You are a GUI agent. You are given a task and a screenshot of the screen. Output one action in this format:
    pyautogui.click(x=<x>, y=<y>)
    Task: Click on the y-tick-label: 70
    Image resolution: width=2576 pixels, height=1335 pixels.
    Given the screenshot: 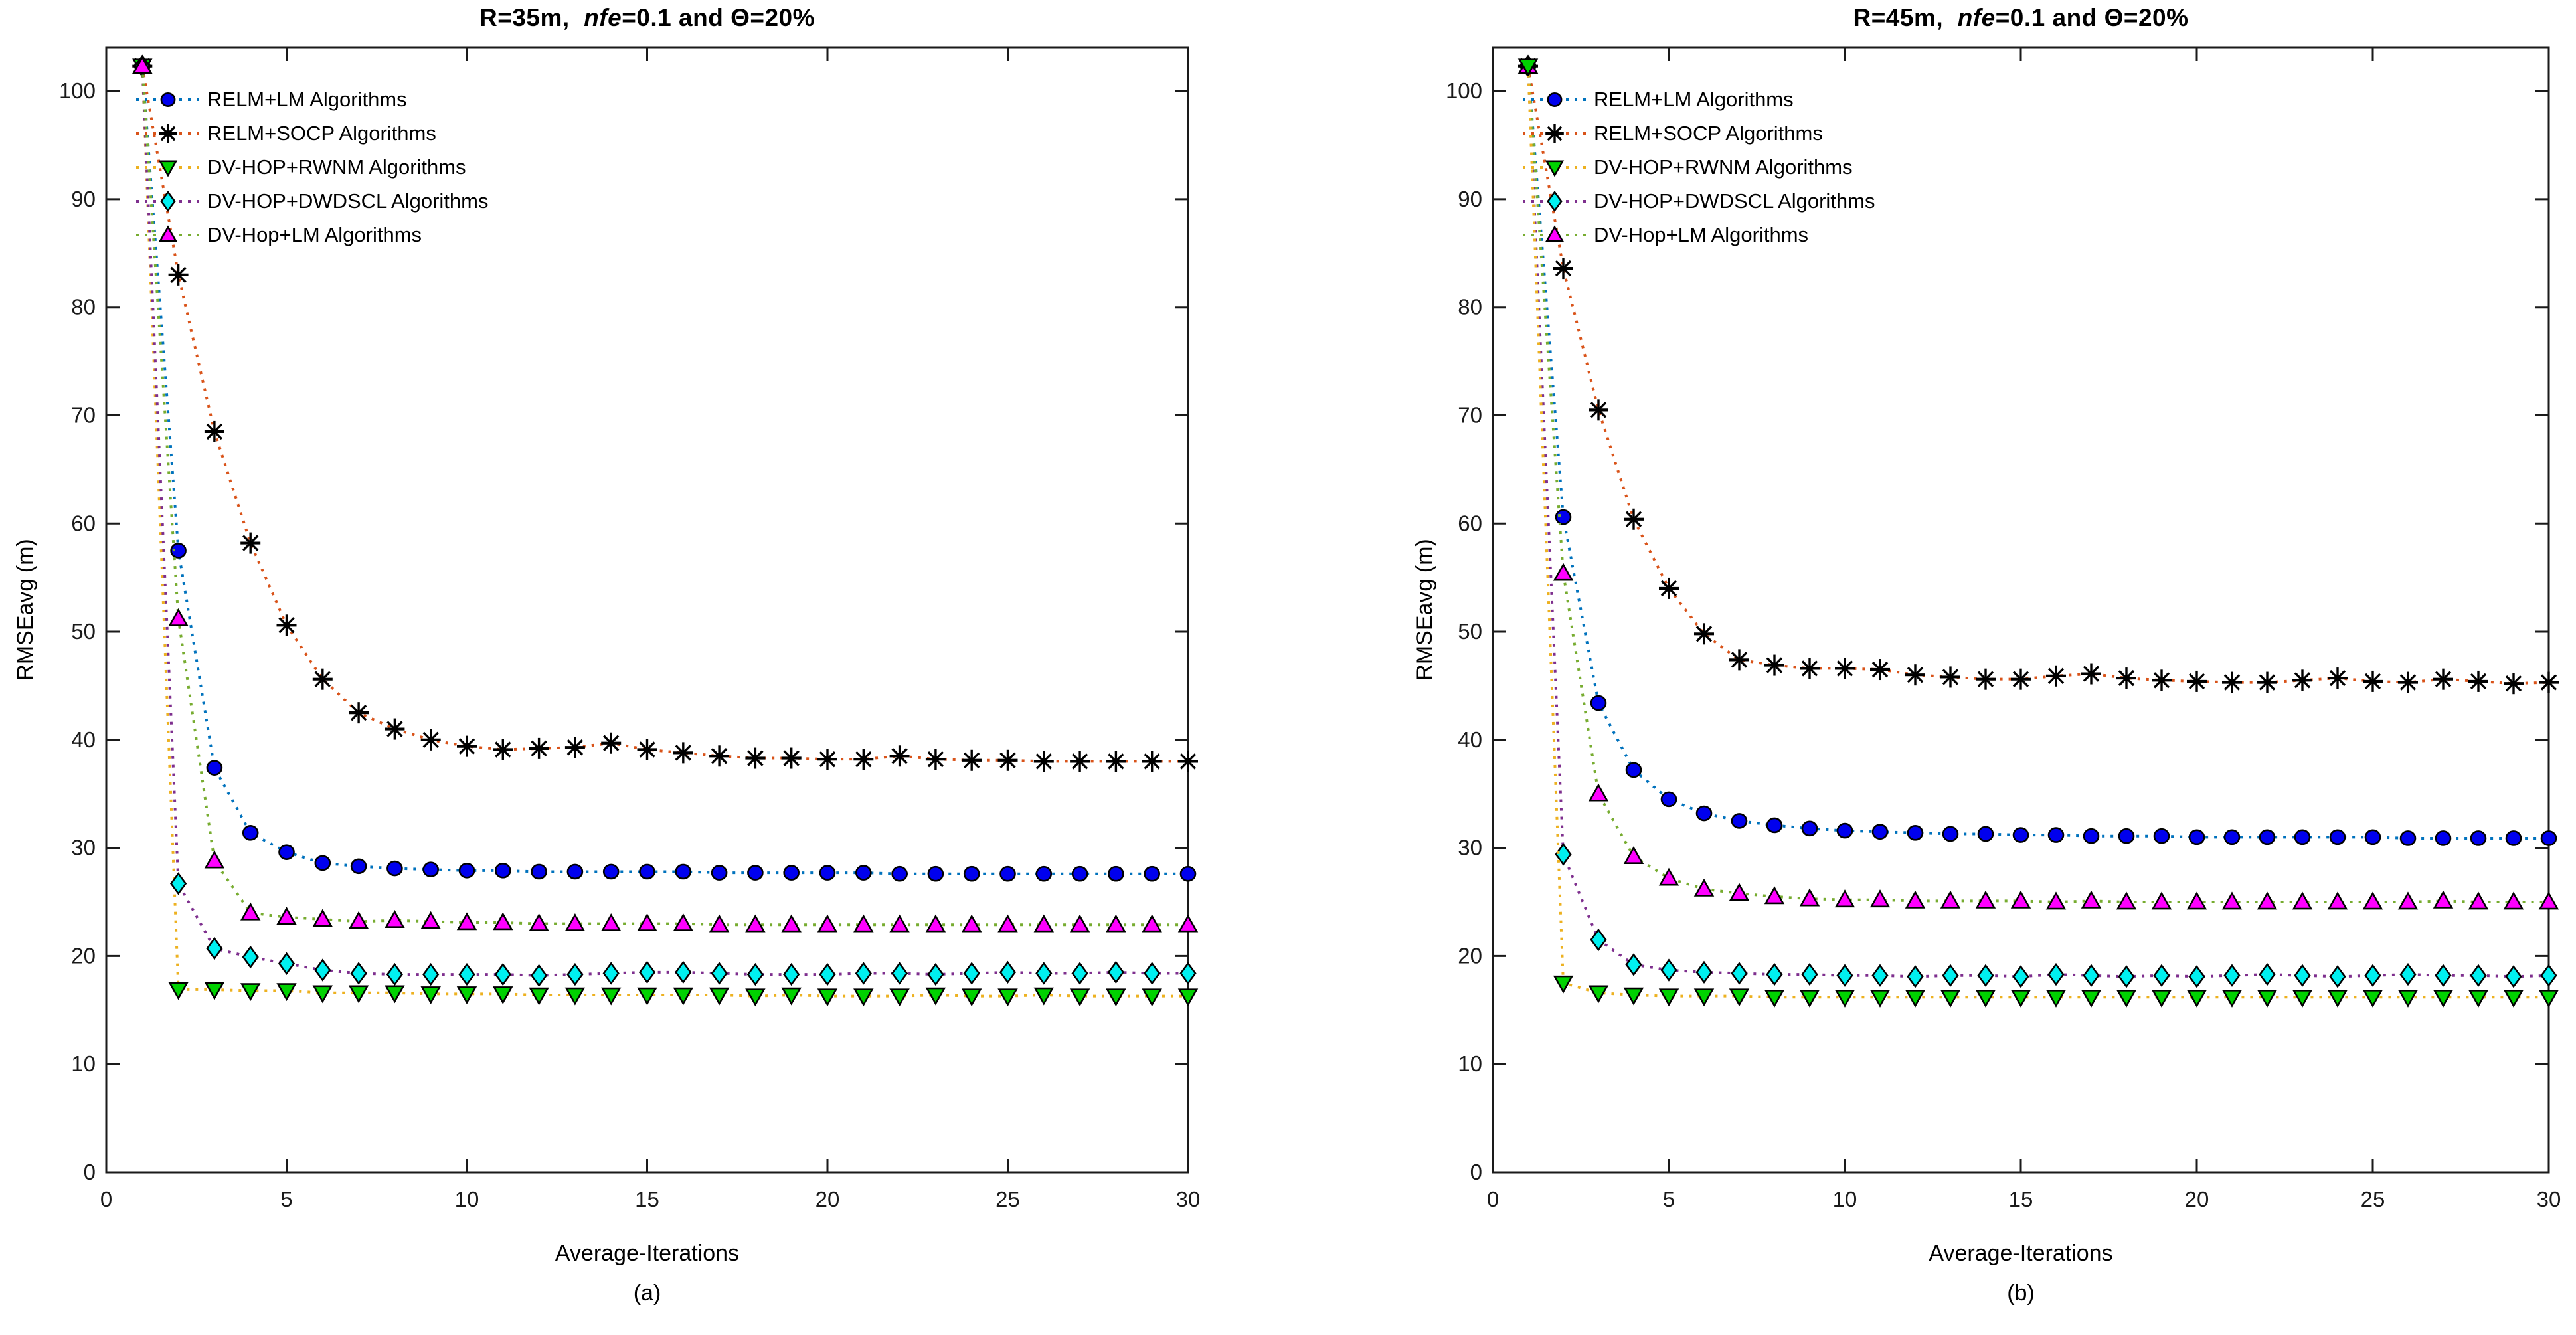 What is the action you would take?
    pyautogui.click(x=83, y=414)
    